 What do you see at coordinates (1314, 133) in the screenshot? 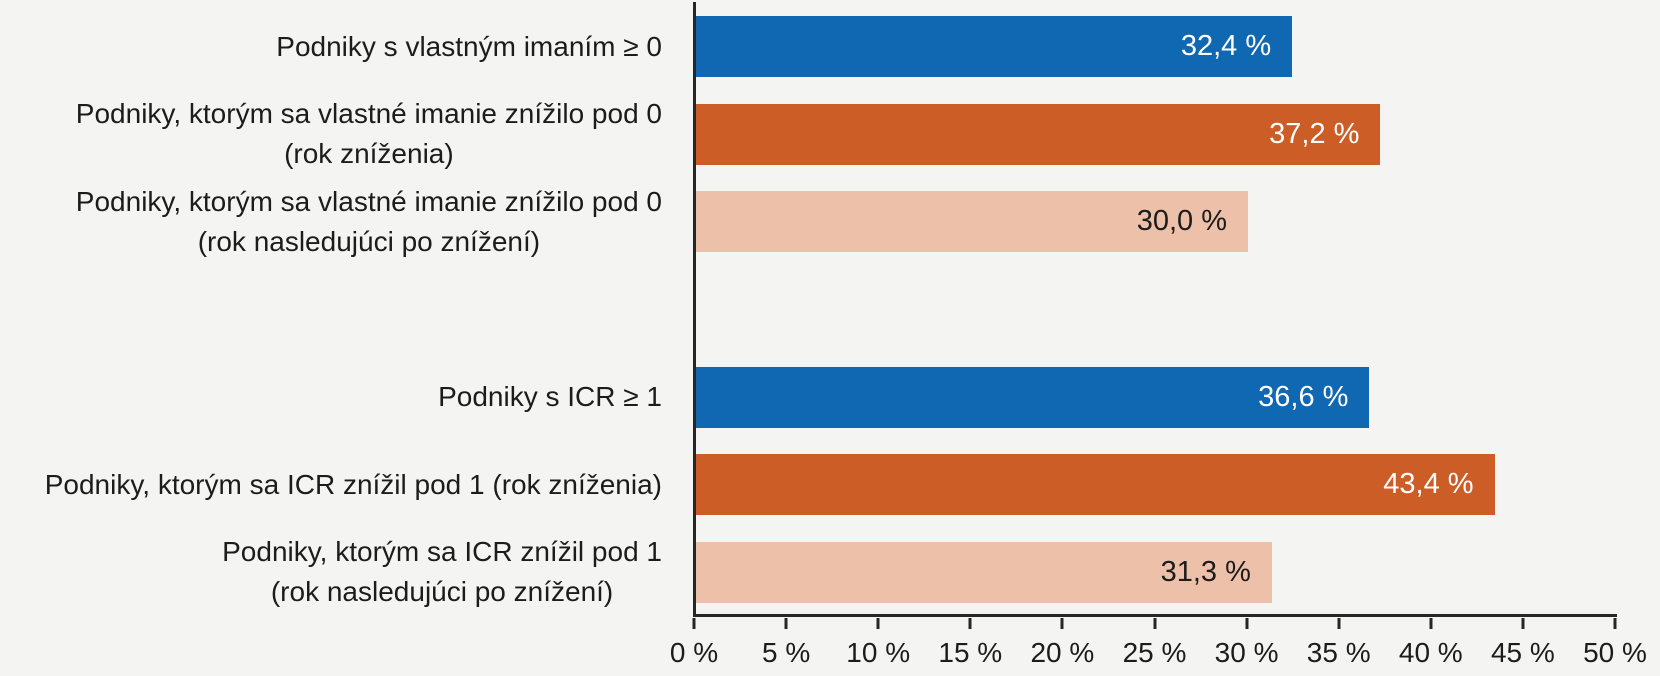
I see `bar-value-label: 37,2 %` at bounding box center [1314, 133].